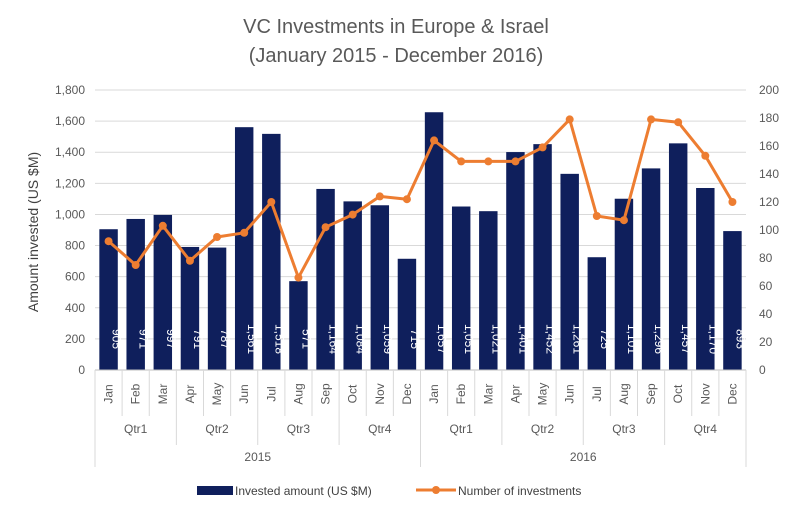 The height and width of the screenshot is (516, 792). Describe the element at coordinates (769, 174) in the screenshot. I see `y2-tick-label: 140` at that location.